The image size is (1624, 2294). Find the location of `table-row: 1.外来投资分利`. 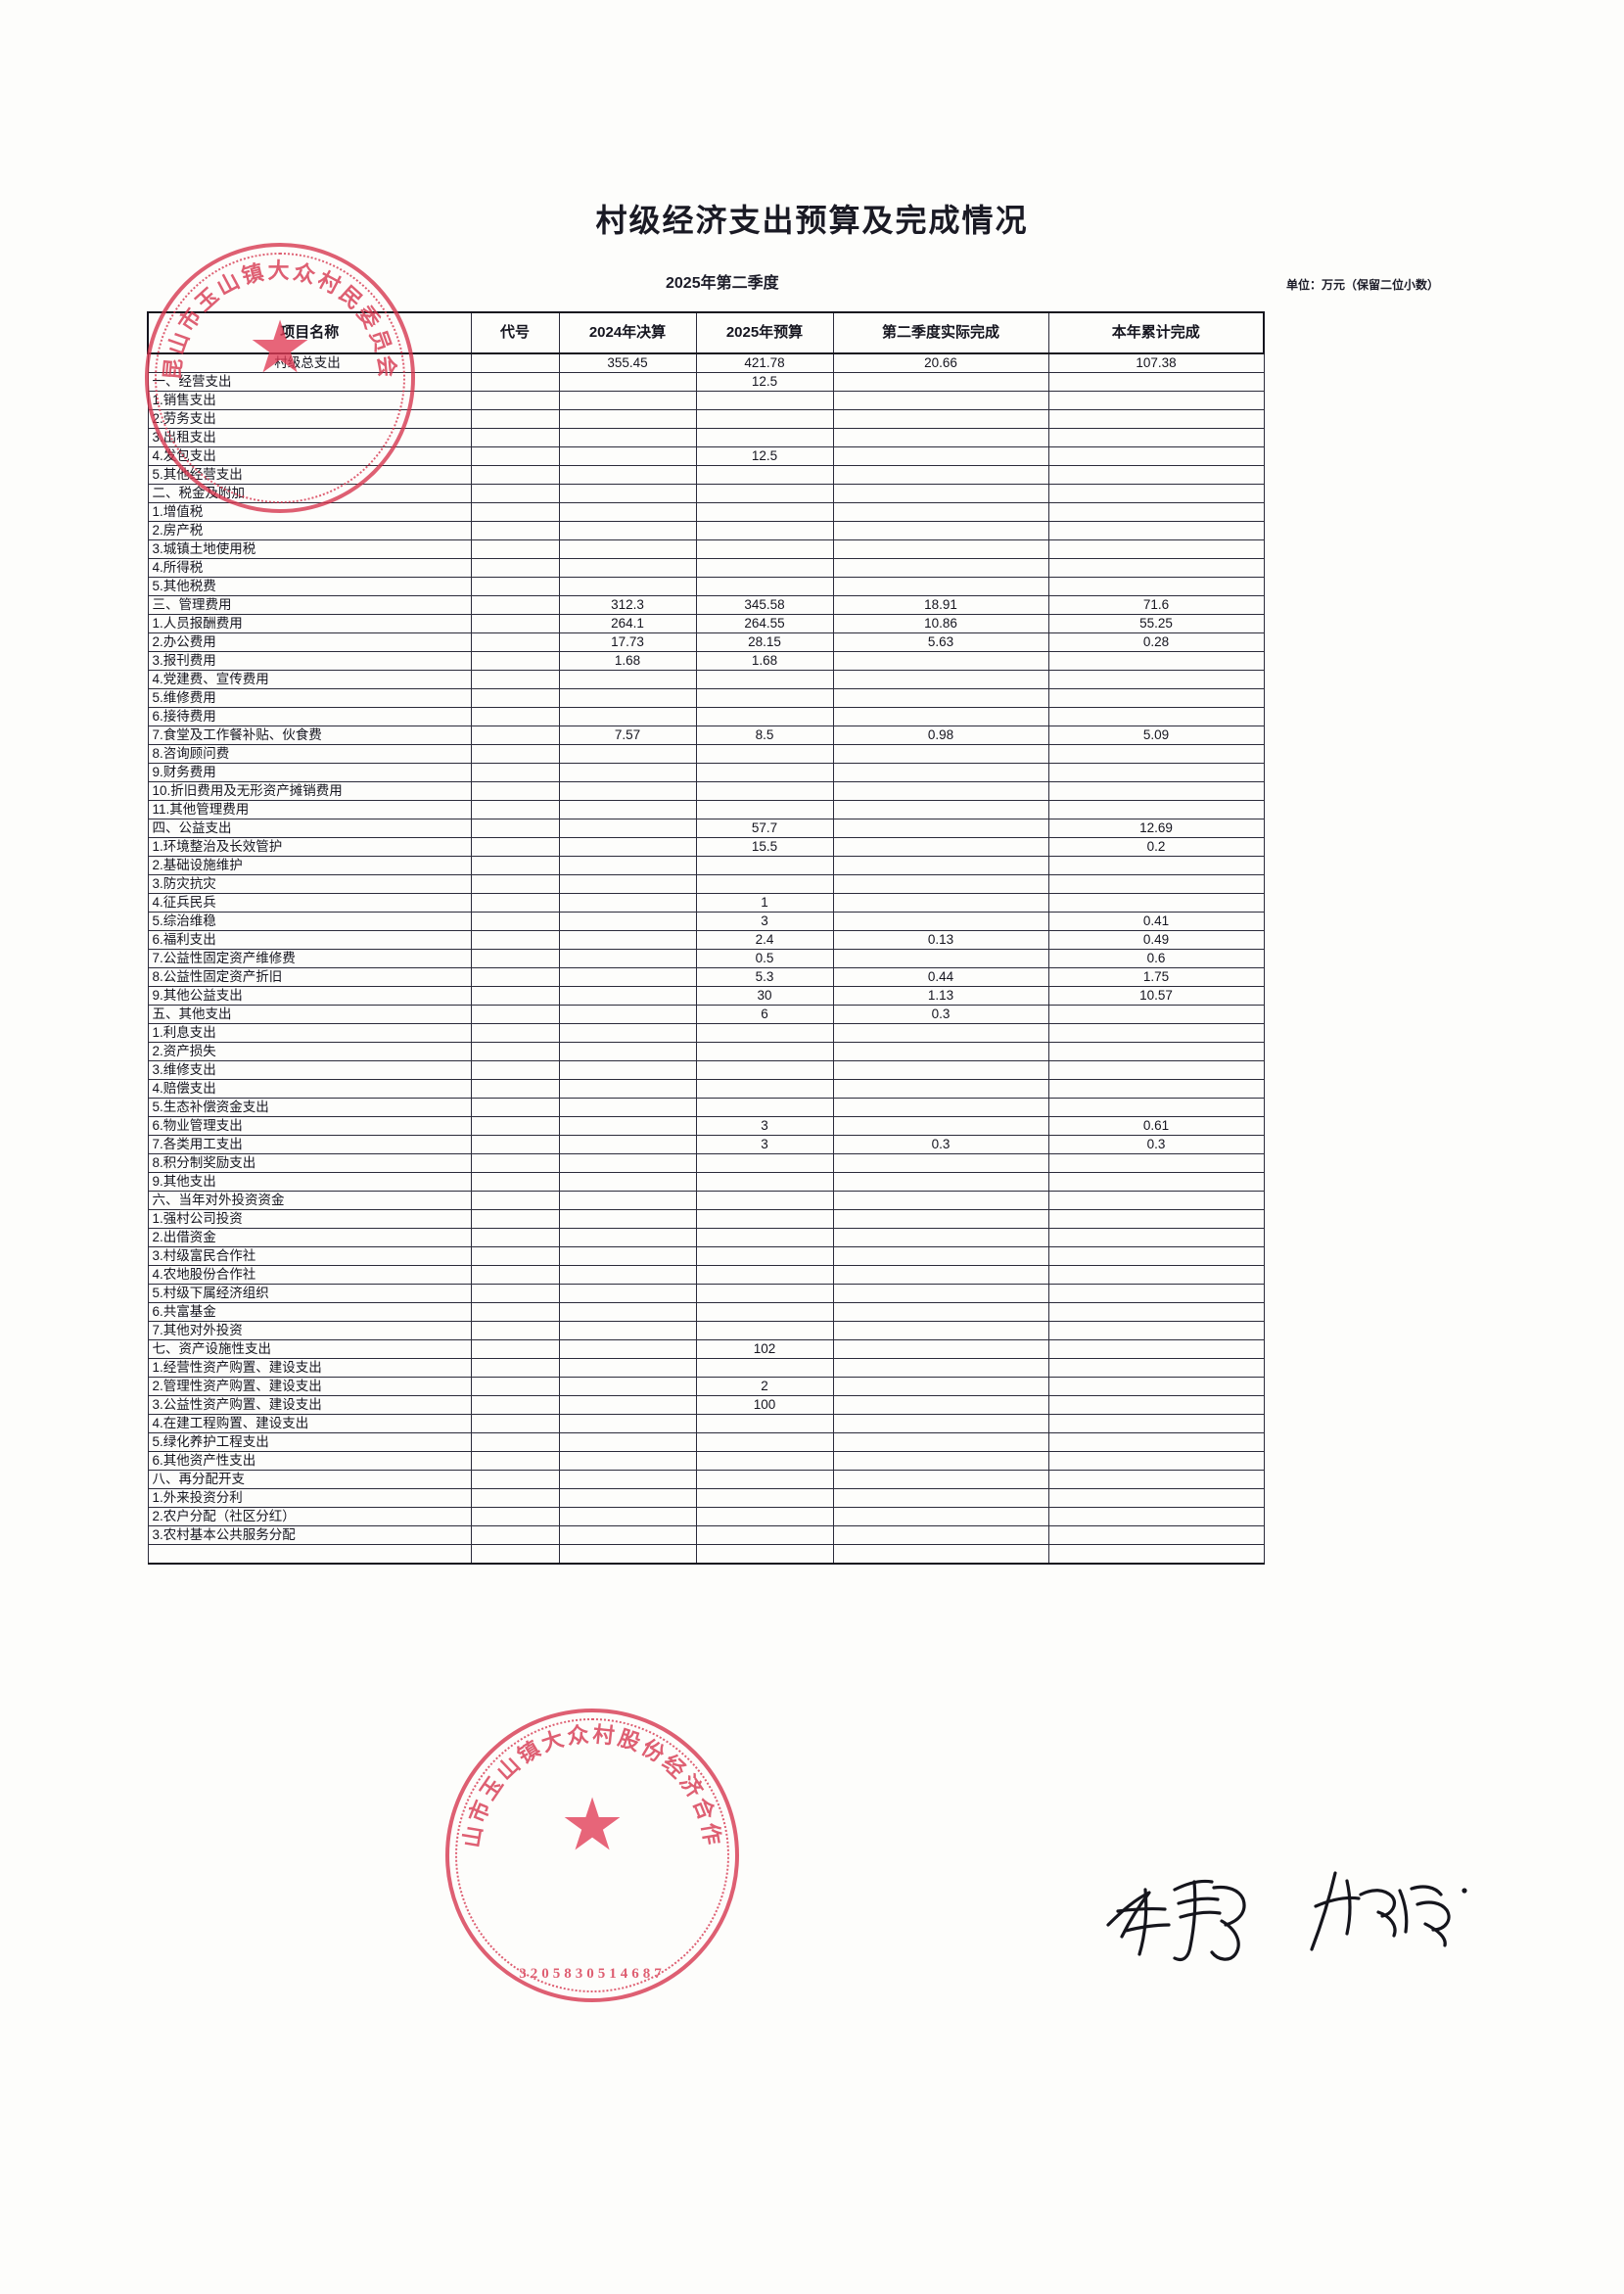

table-row: 1.外来投资分利 is located at coordinates (706, 1498).